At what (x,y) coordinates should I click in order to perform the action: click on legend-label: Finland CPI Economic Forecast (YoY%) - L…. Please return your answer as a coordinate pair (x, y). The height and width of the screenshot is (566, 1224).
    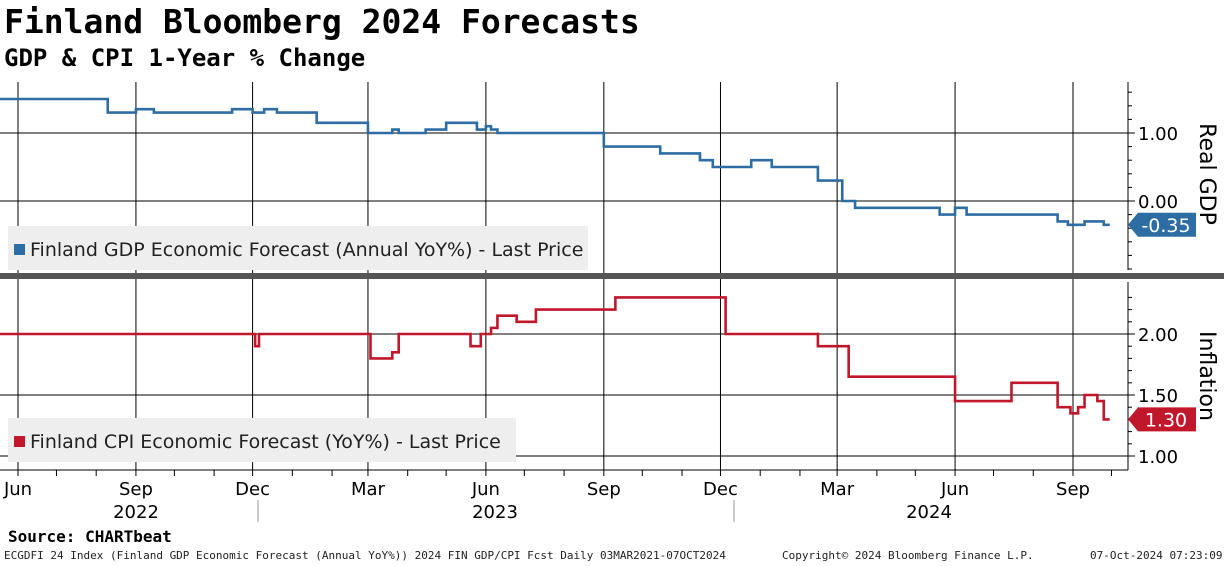
    Looking at the image, I should click on (265, 442).